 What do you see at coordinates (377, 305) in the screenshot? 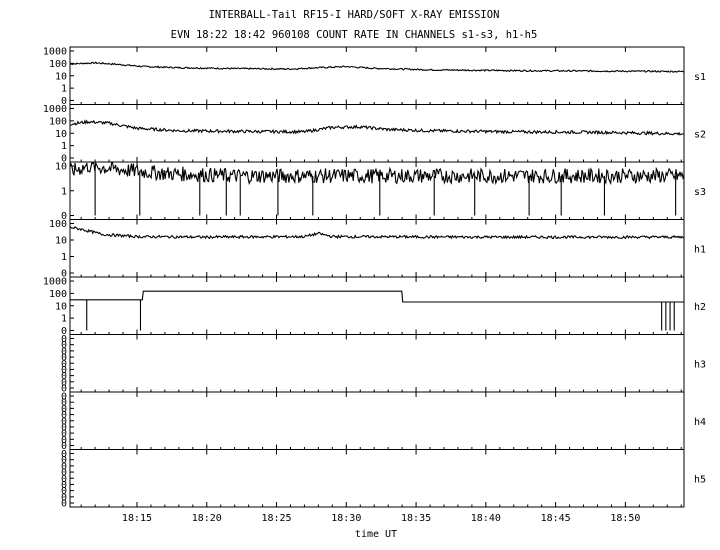
I see `panel-frame-h2` at bounding box center [377, 305].